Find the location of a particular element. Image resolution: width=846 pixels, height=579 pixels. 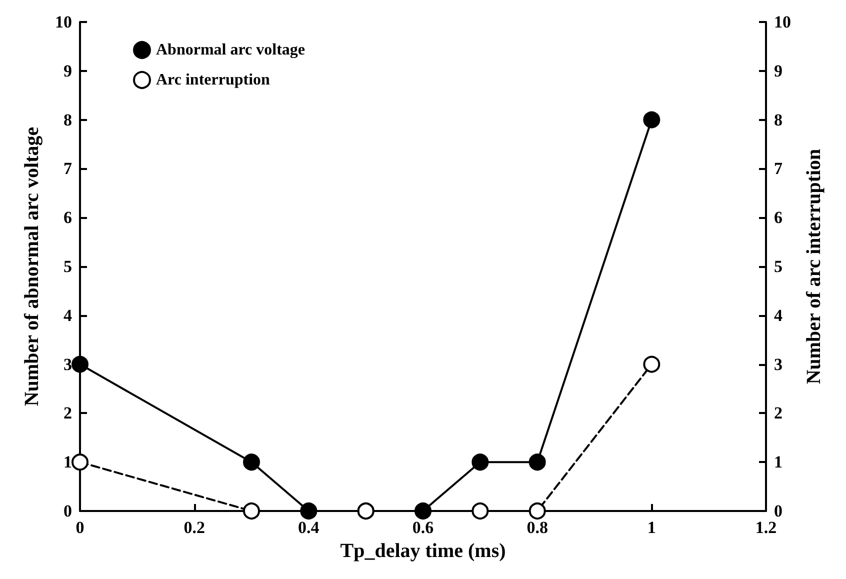

y2-tick-label: 2 is located at coordinates (778, 413).